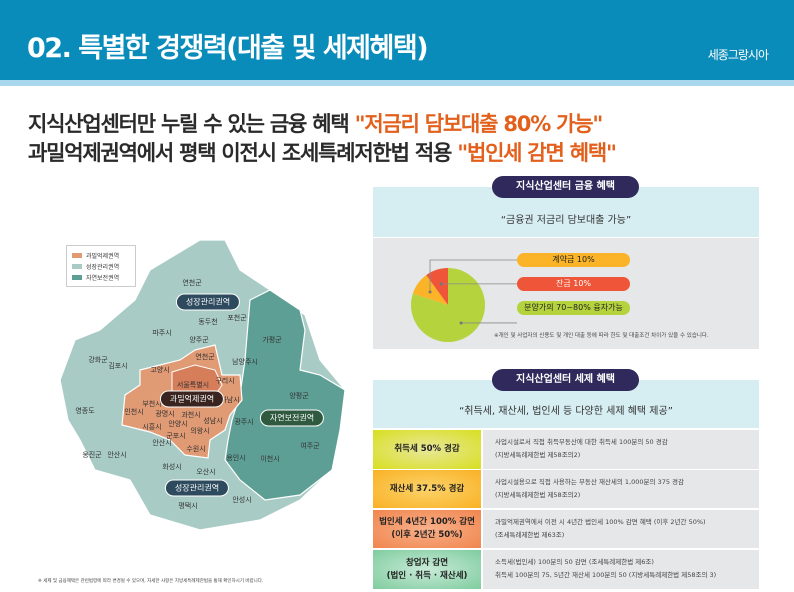 This screenshot has height=592, width=794. I want to click on map-place-label: 파주시, so click(162, 333).